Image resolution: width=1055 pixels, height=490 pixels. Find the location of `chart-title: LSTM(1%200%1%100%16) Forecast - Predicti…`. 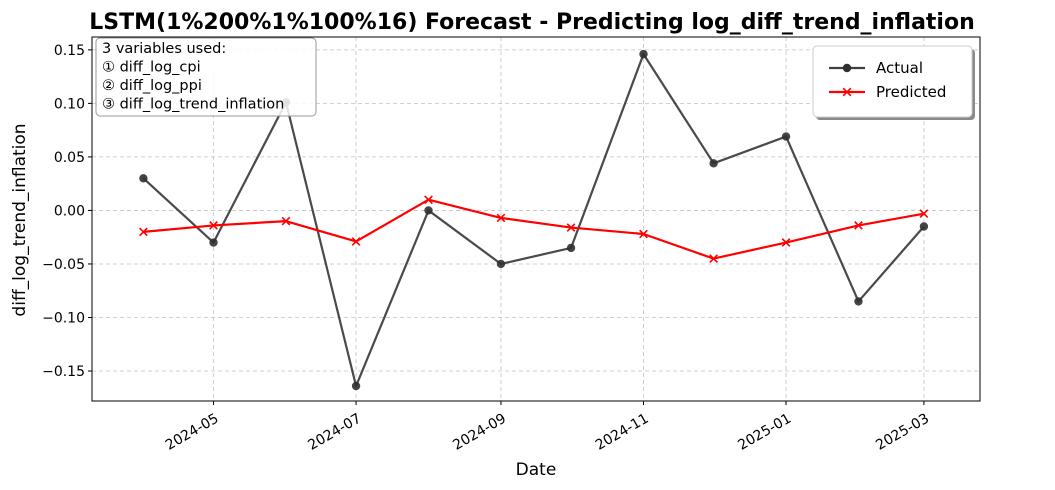

chart-title: LSTM(1%200%1%100%16) Forecast - Predicti… is located at coordinates (532, 22).